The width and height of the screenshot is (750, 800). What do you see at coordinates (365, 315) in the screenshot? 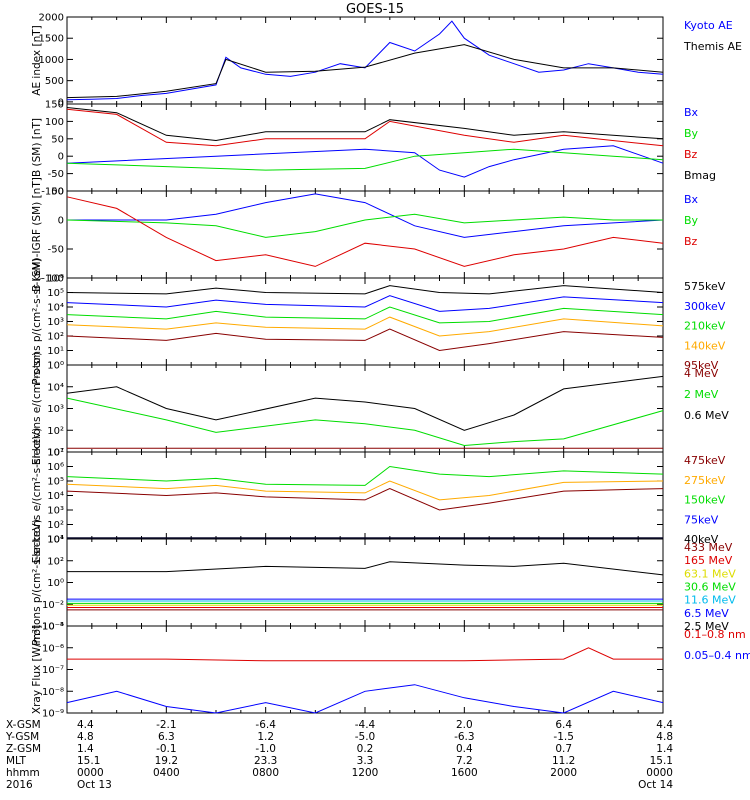
I see `series-line-210kev` at bounding box center [365, 315].